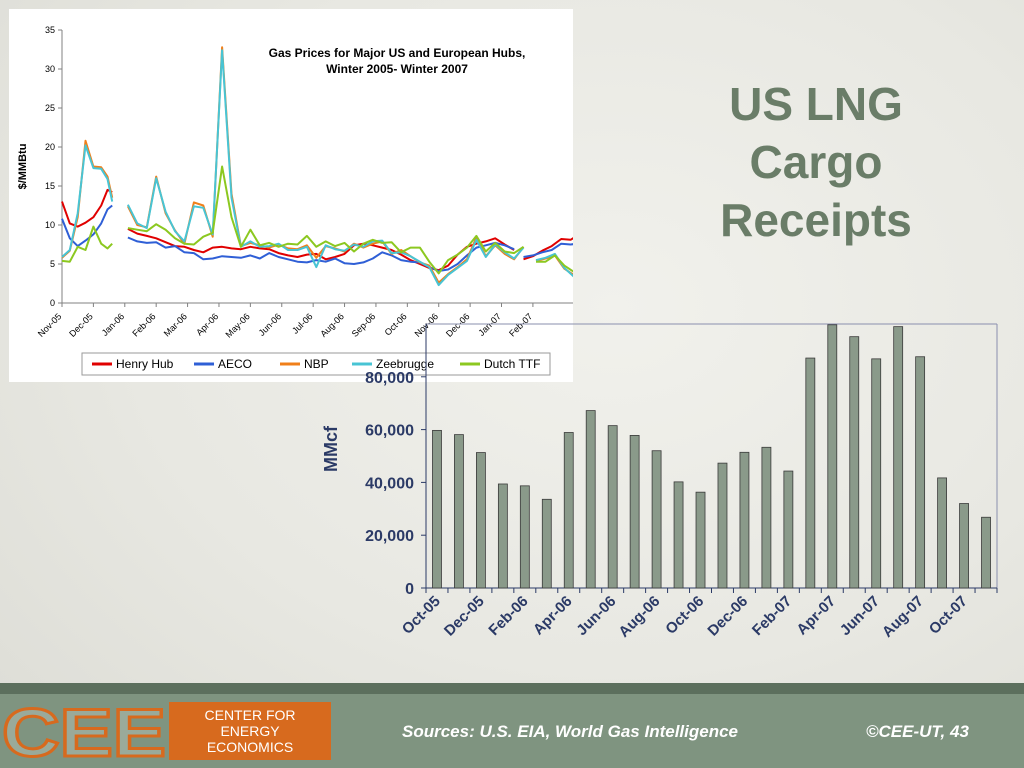 The height and width of the screenshot is (768, 1024). I want to click on y-tick-label: 60,000, so click(389, 431).